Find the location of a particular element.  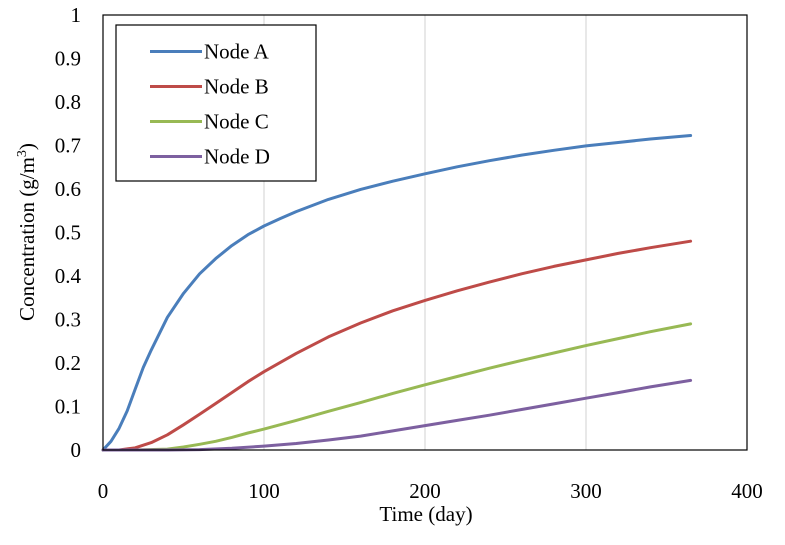

x-tick-label-2: 200 is located at coordinates (425, 491).